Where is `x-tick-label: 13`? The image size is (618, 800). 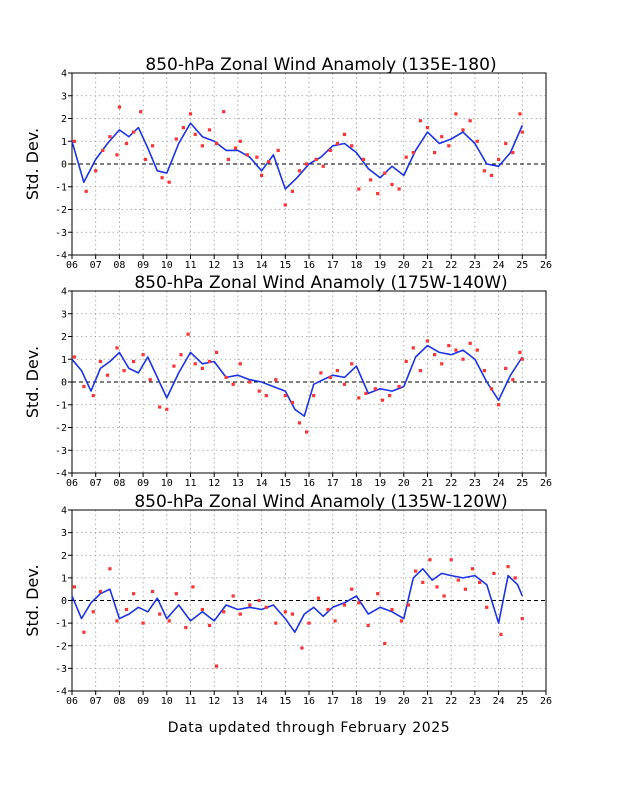
x-tick-label: 13 is located at coordinates (238, 265).